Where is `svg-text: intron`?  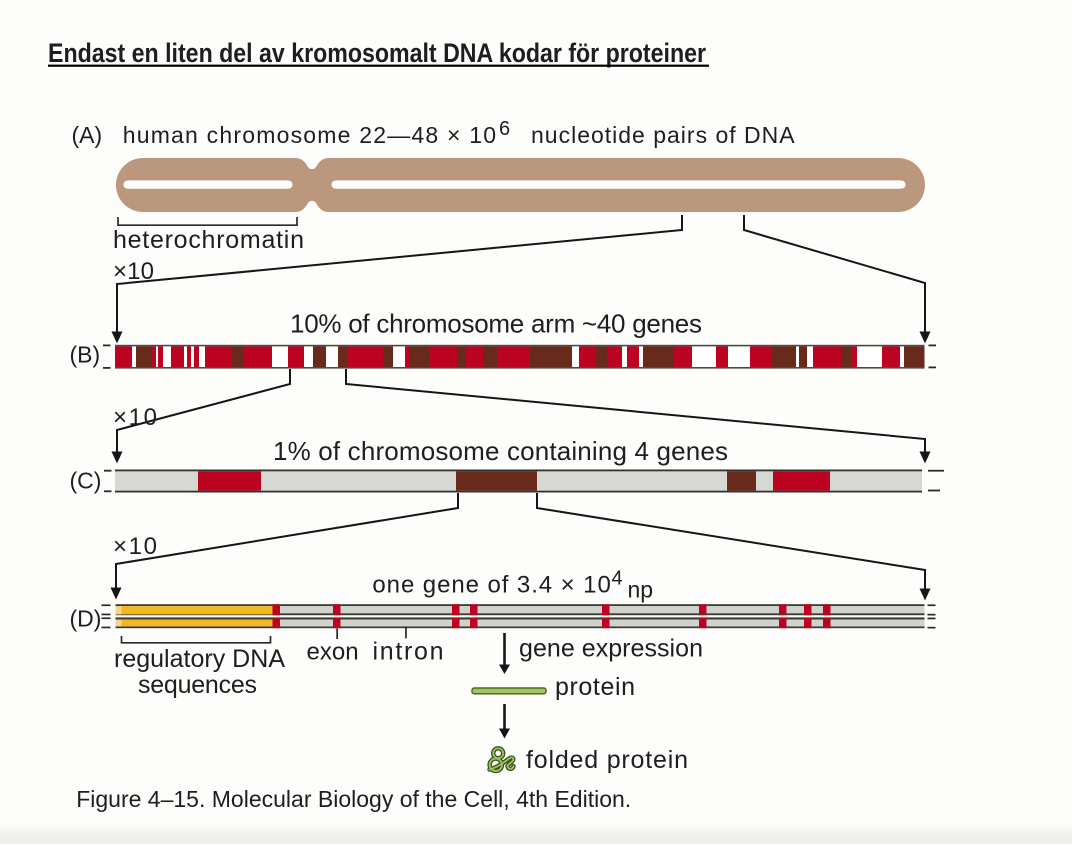
svg-text: intron is located at coordinates (408, 651).